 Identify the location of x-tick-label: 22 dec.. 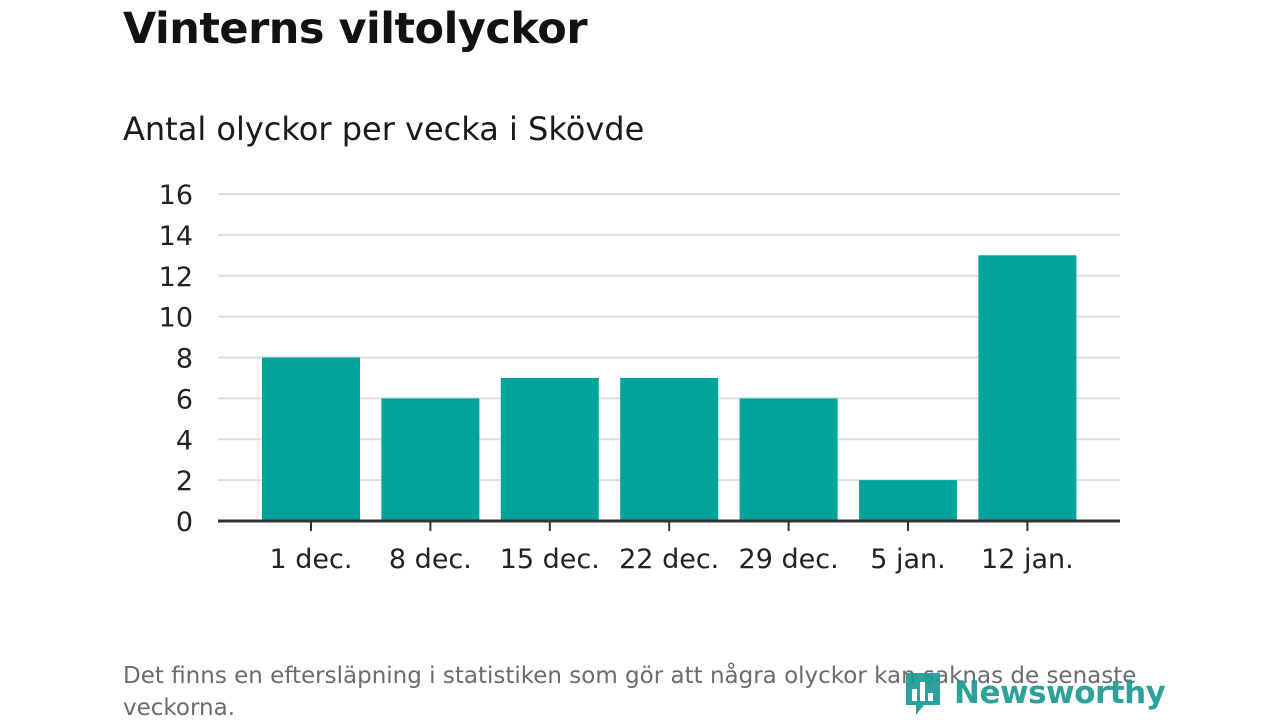
(669, 559).